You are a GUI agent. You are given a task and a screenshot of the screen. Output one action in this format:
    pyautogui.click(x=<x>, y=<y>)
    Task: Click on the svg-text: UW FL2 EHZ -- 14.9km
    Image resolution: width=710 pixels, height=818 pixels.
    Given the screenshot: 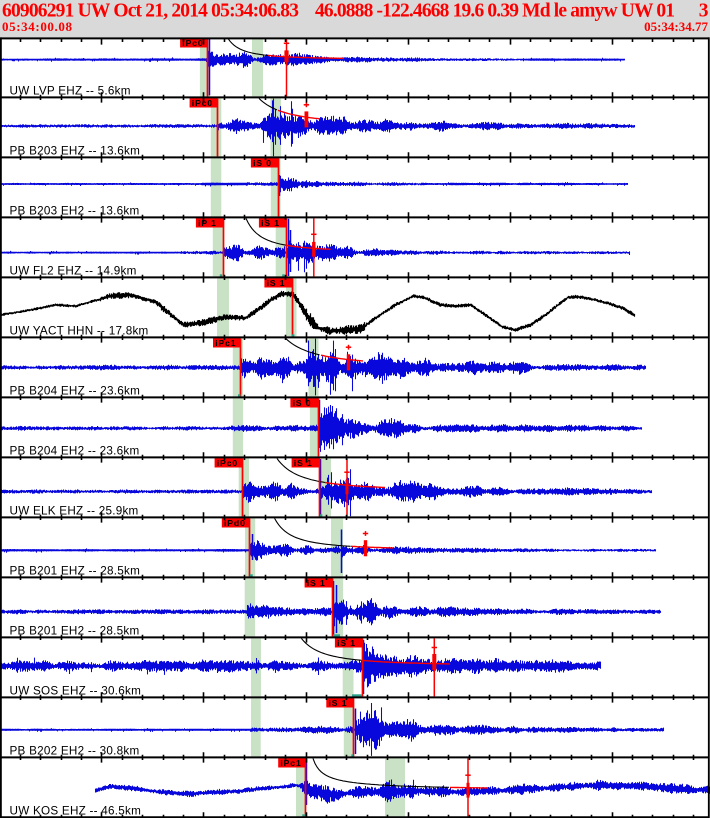 What is the action you would take?
    pyautogui.click(x=73, y=270)
    